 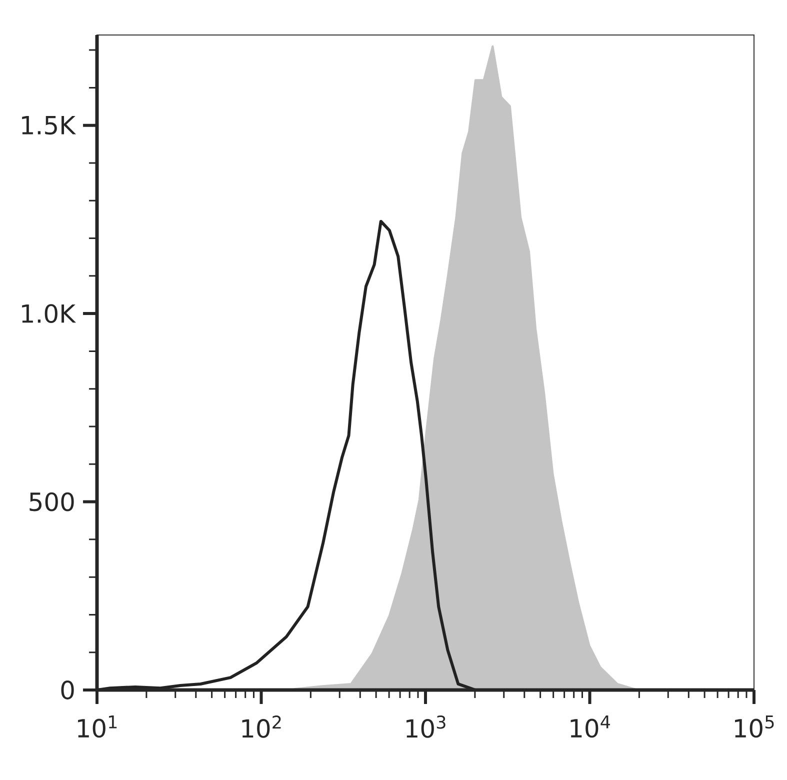 What do you see at coordinates (754, 727) in the screenshot?
I see `x-tick-label: 10$^{5}$` at bounding box center [754, 727].